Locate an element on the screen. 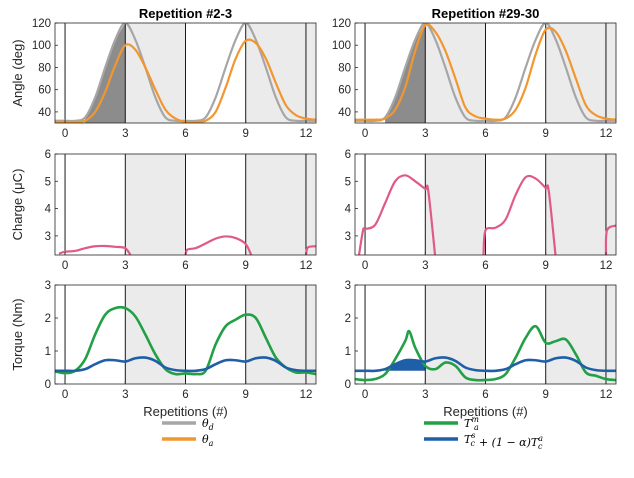  legend-entry-right: Tm a is located at coordinates (451, 423).